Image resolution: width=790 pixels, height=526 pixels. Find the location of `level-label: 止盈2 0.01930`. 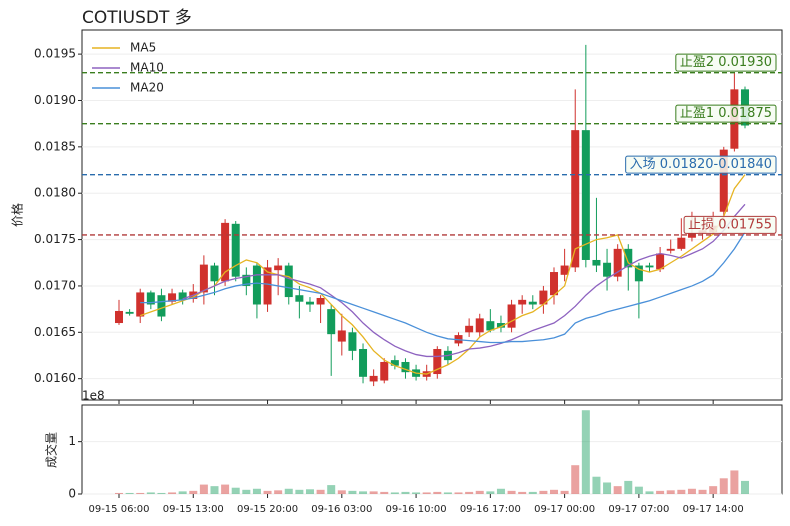

level-label: 止盈2 0.01930 is located at coordinates (726, 62).